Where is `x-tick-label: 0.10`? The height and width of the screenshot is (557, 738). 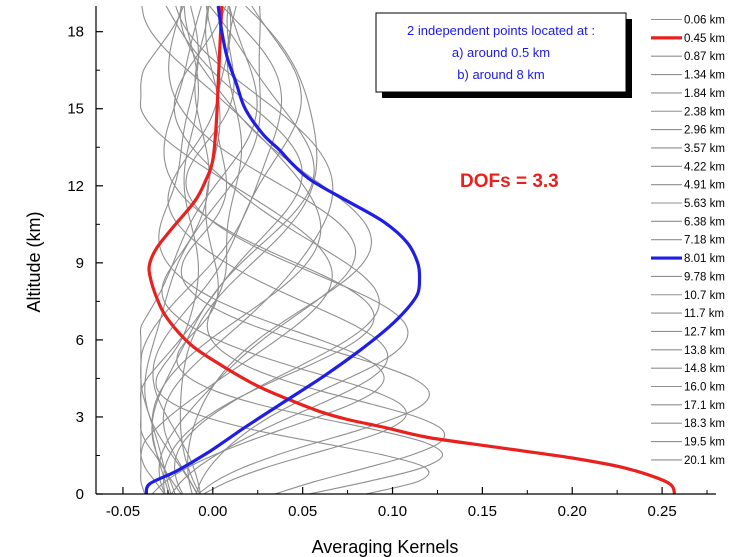
x-tick-label: 0.10 is located at coordinates (392, 511).